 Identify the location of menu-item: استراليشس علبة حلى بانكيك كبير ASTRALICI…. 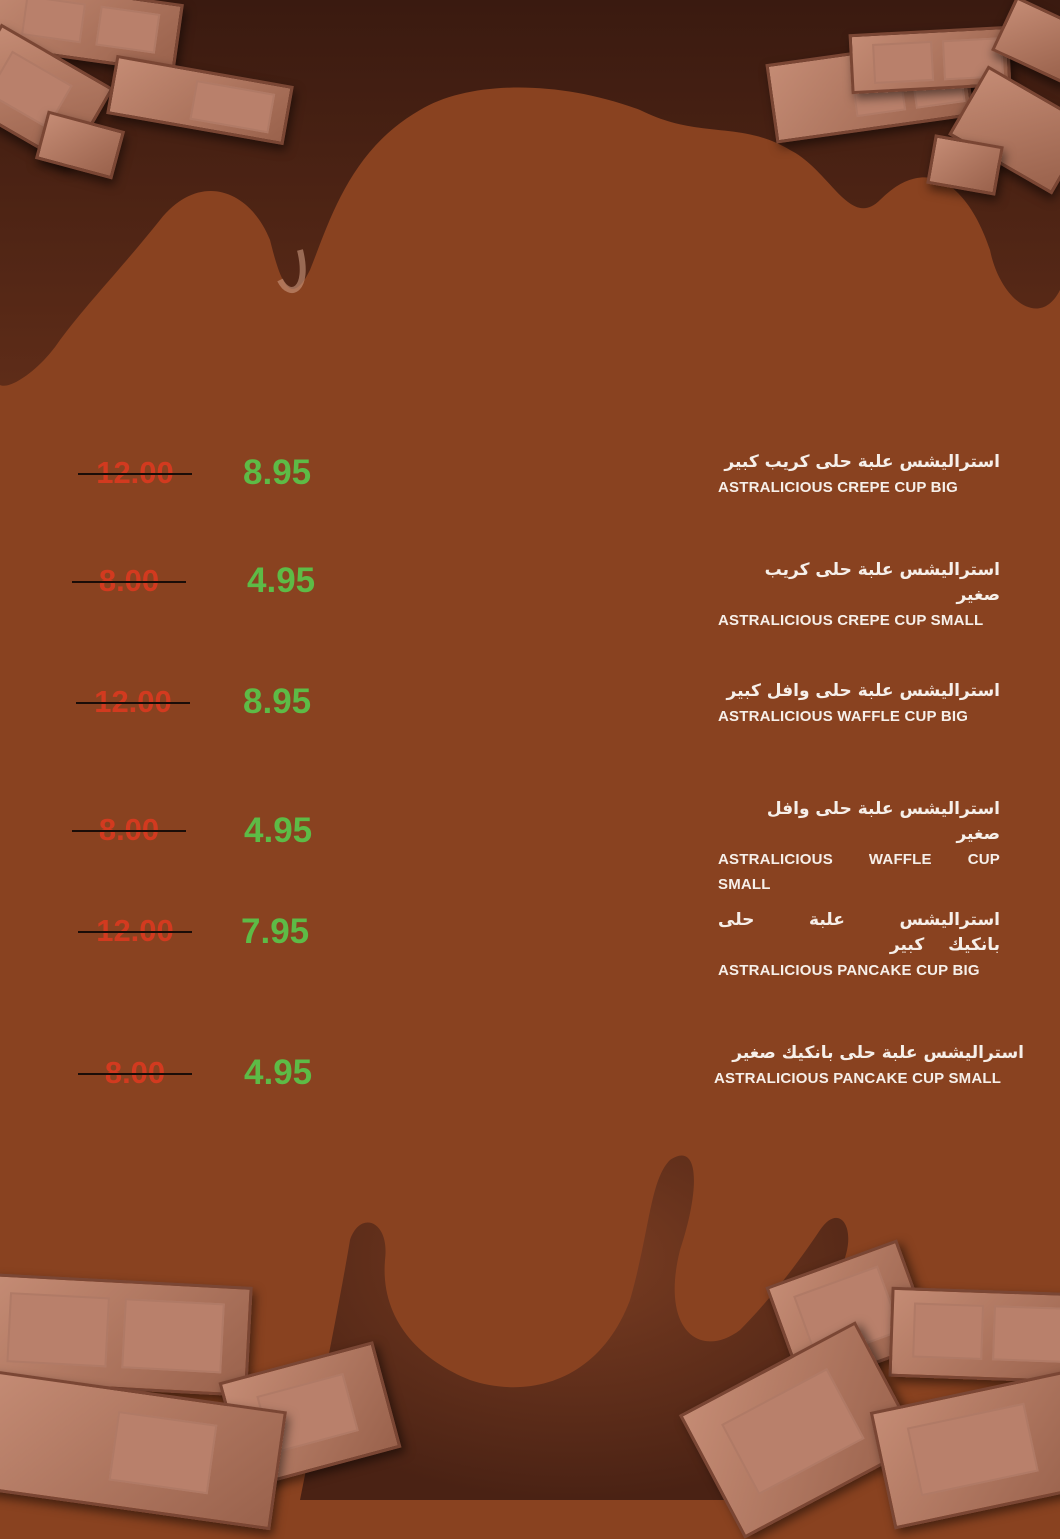
(859, 945).